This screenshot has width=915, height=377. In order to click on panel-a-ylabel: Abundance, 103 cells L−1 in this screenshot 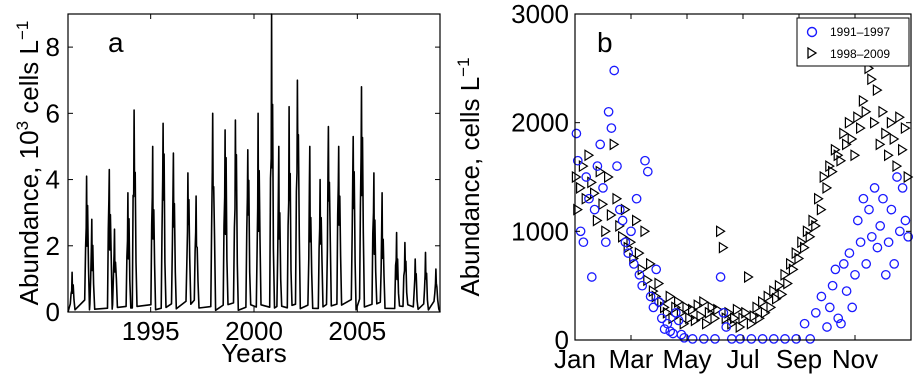, I will do `click(28, 163)`.